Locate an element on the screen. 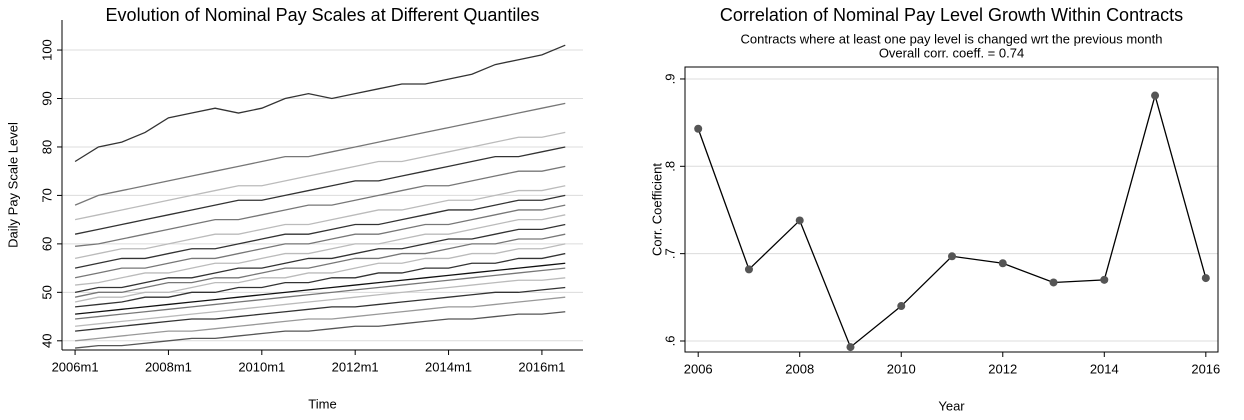 The image size is (1244, 420). x-tick-label: 2016 is located at coordinates (1205, 368).